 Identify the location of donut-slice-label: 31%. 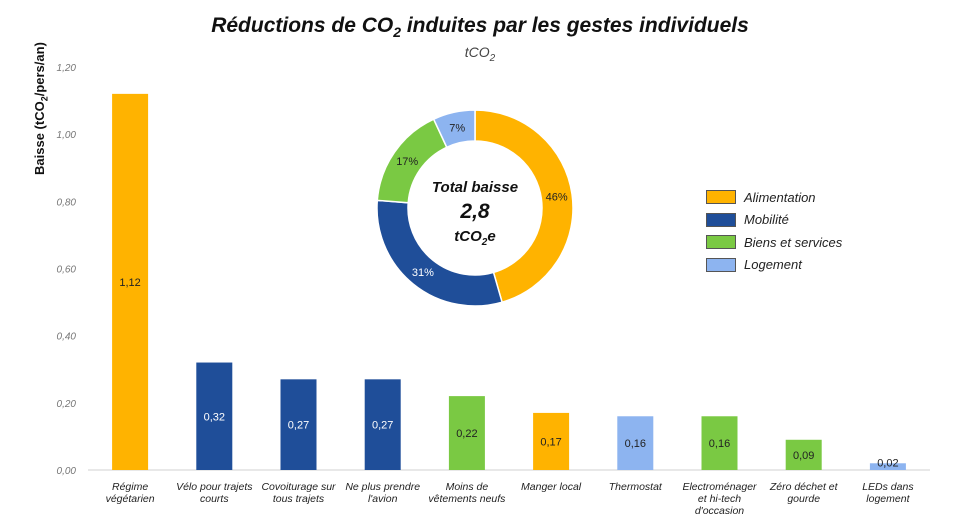
(423, 273).